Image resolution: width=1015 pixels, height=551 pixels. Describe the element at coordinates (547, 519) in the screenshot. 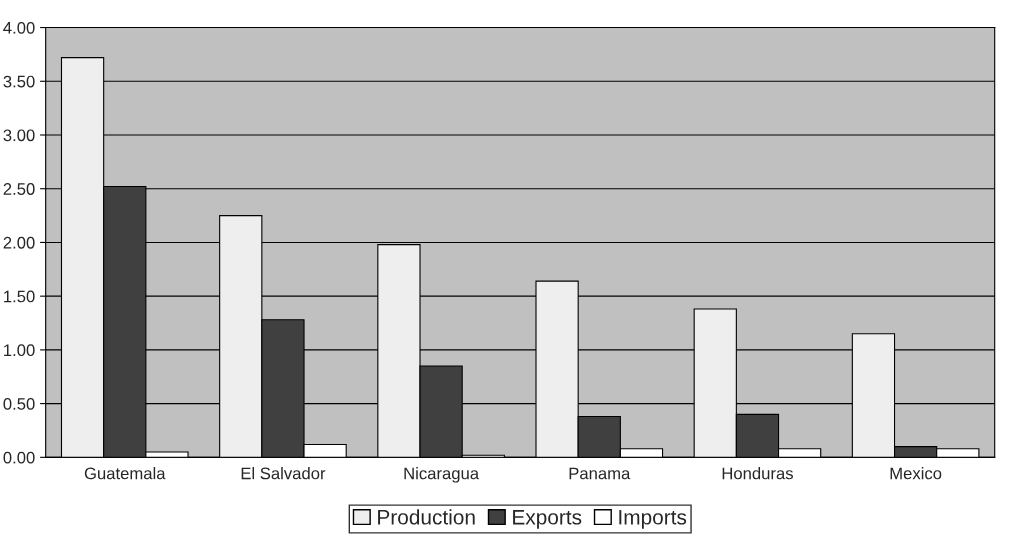

I see `legend-label: Exports` at that location.